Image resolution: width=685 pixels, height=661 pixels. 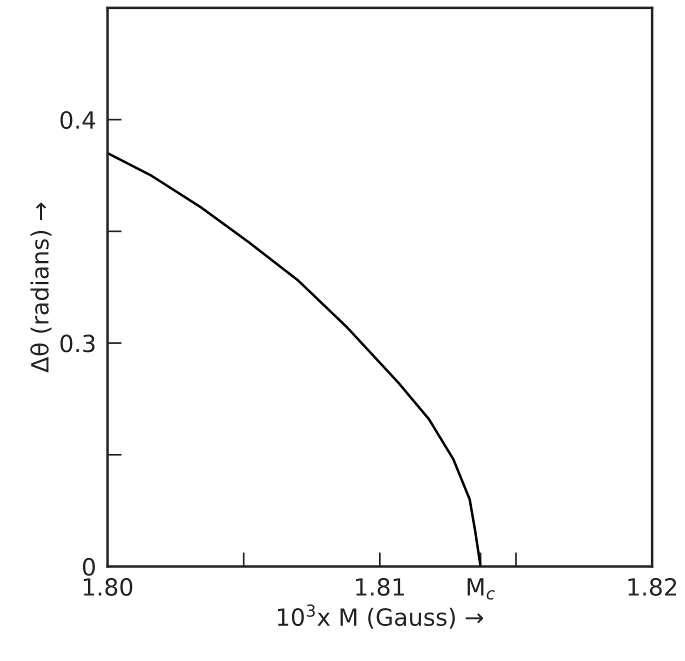 I want to click on x-axis-title: 10$^{3}$x M (Gauss) →, so click(x=381, y=616).